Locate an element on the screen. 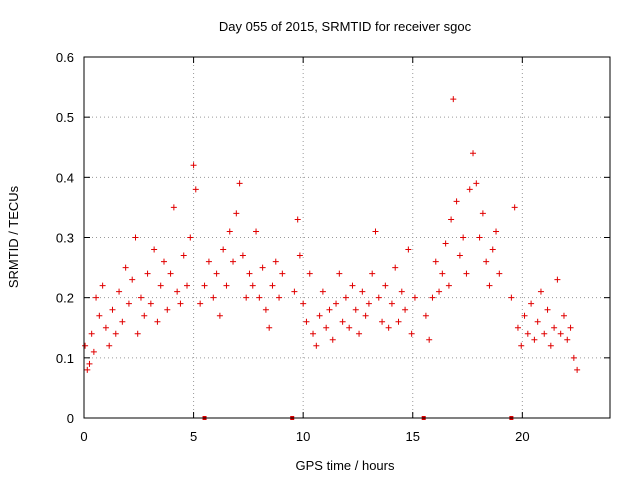 This screenshot has width=640, height=480. x-axis-label: GPS time / hours is located at coordinates (345, 465).